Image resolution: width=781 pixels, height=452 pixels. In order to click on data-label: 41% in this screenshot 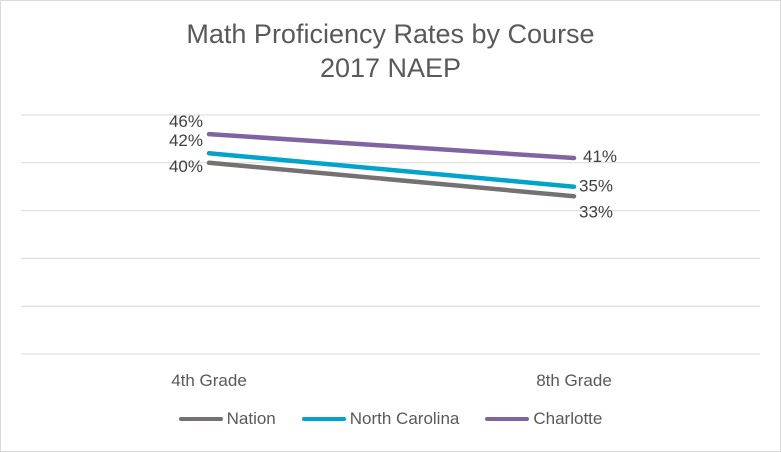, I will do `click(600, 156)`.